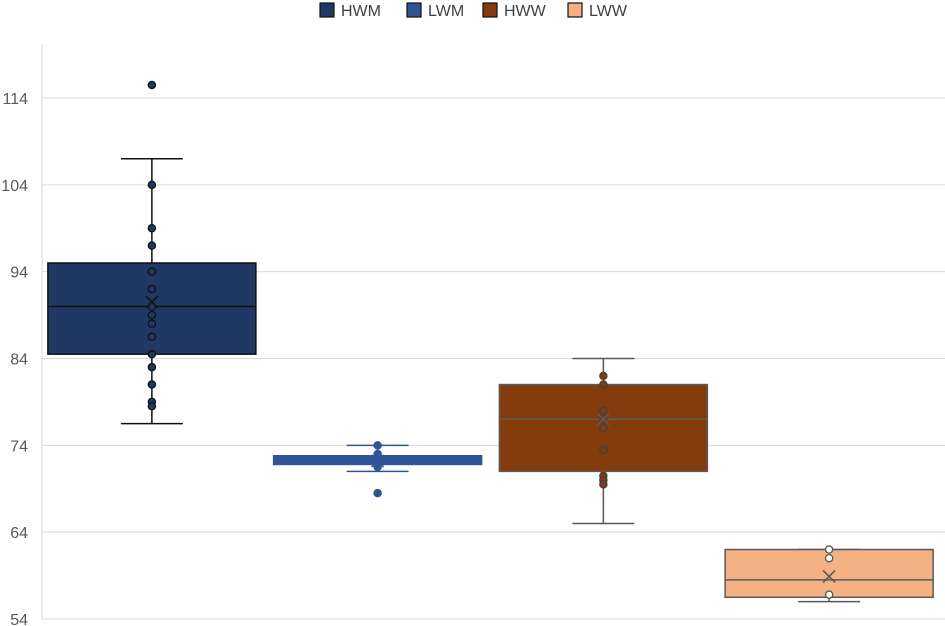  I want to click on legend-item-hwm: HWM, so click(350, 11).